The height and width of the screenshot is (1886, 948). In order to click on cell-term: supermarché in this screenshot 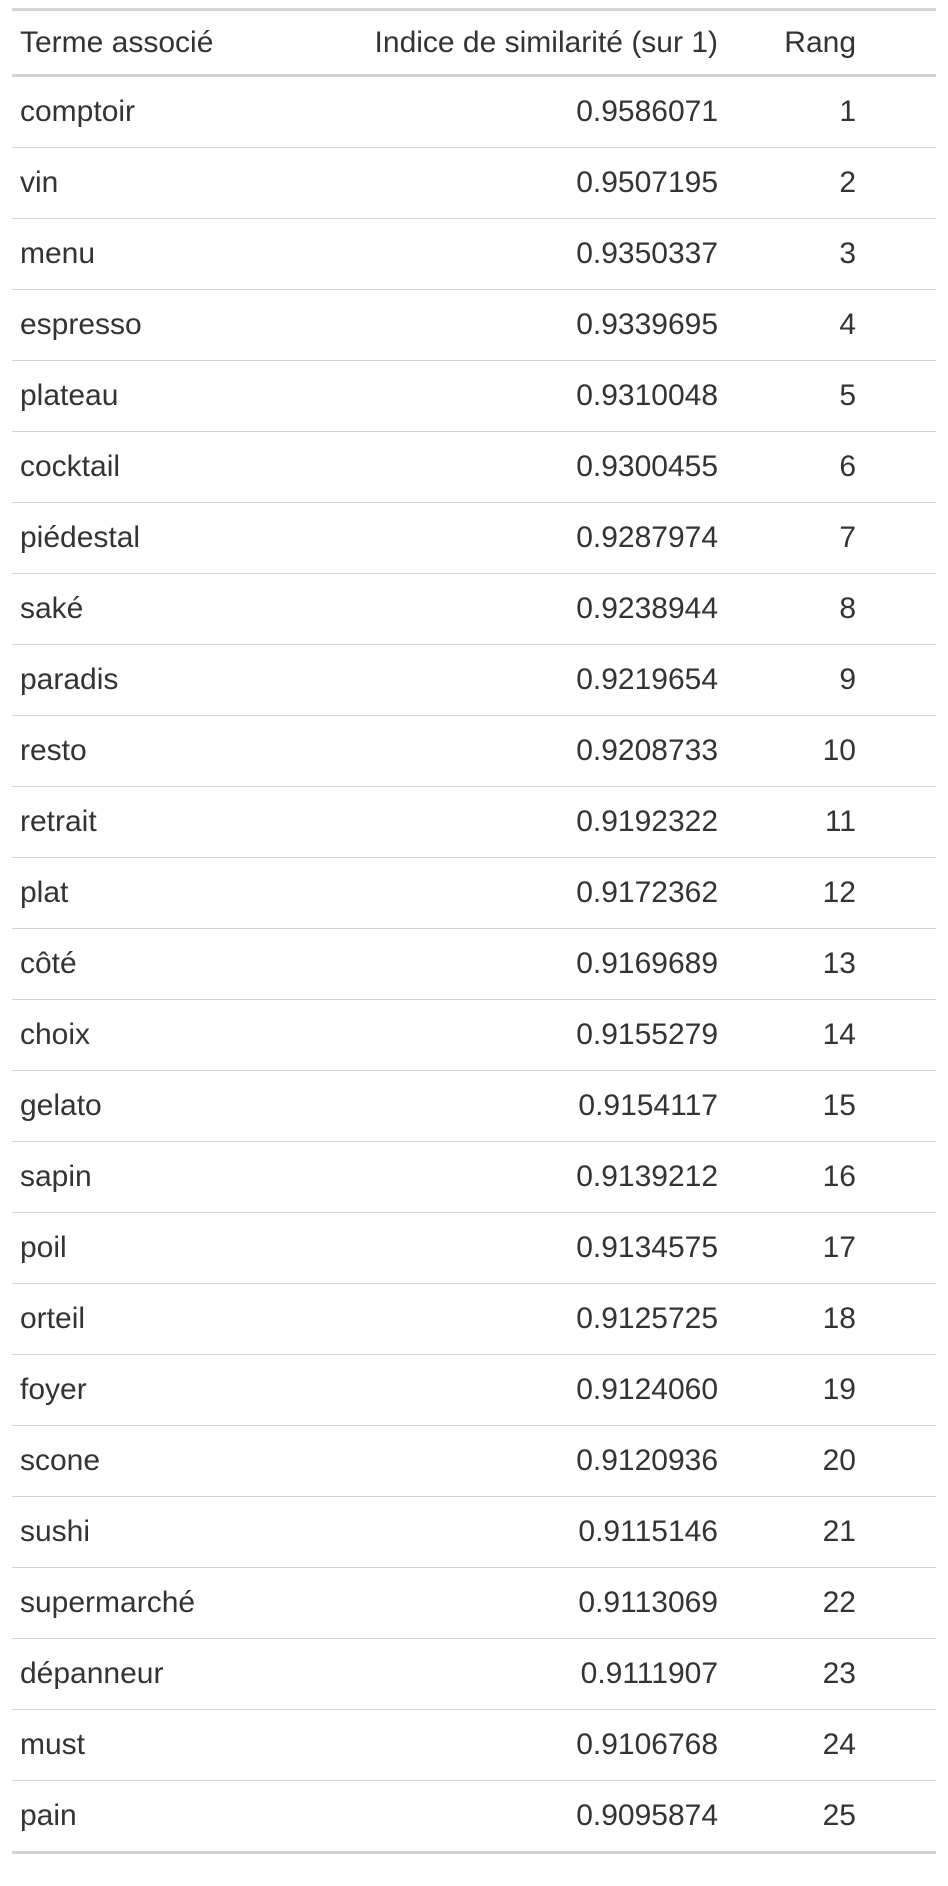, I will do `click(151, 1603)`.